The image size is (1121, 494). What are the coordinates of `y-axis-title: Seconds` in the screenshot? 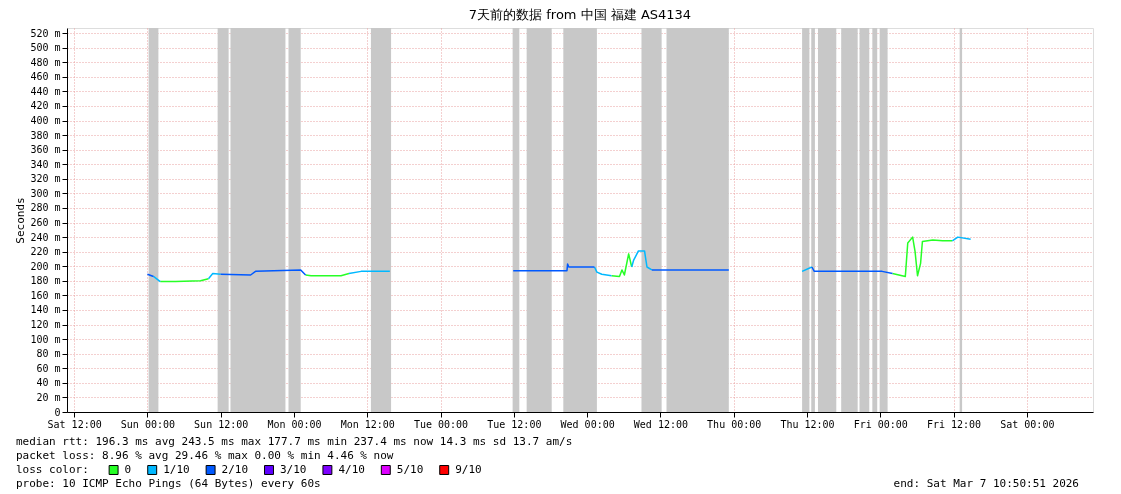 It's located at (21, 220).